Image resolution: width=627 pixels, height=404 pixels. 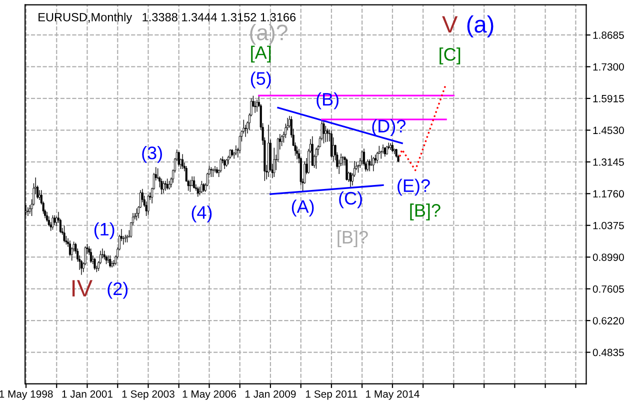 What do you see at coordinates (608, 289) in the screenshot?
I see `y-tick-label: 0.7605` at bounding box center [608, 289].